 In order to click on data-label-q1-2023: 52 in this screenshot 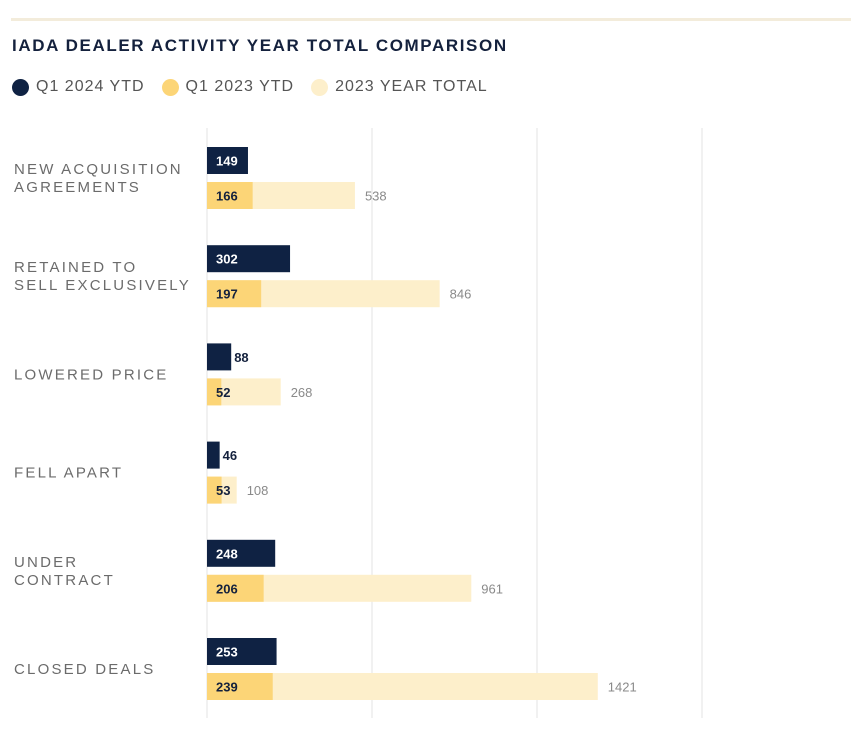, I will do `click(223, 392)`.